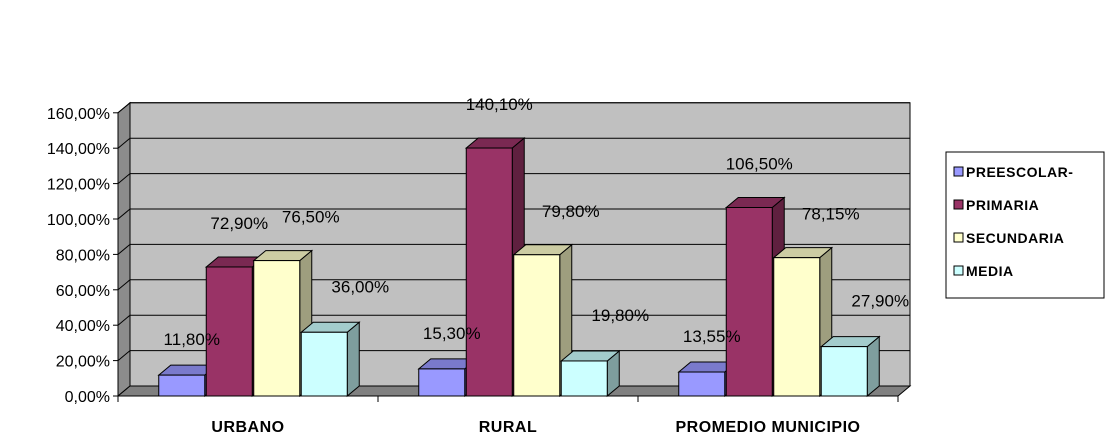 The width and height of the screenshot is (1106, 441). I want to click on data-label: 78,15%, so click(831, 214).